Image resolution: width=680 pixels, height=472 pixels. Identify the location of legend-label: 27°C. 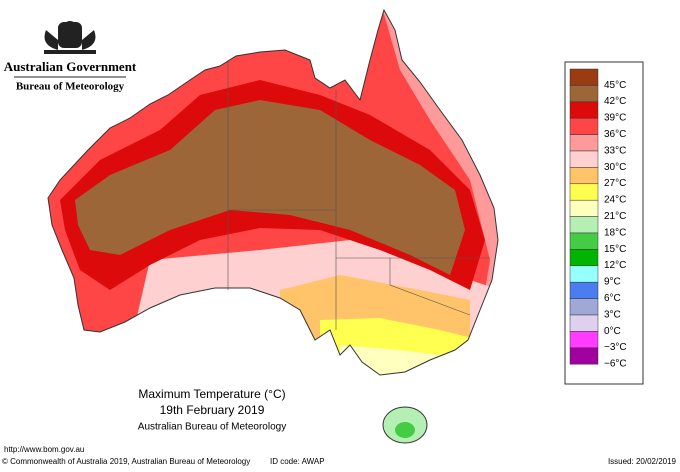
(615, 183).